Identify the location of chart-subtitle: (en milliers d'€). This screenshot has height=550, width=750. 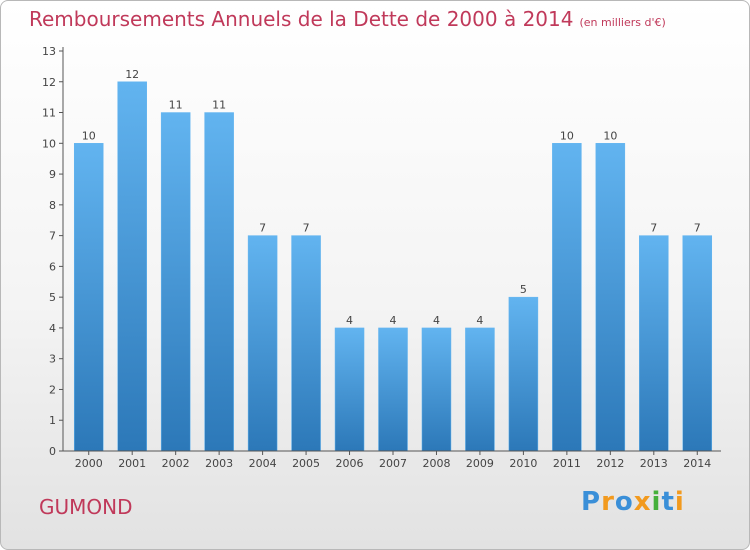
(622, 22).